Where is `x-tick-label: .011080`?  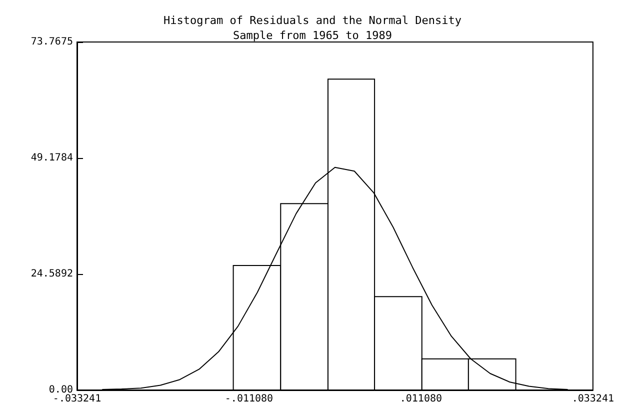 x-tick-label: .011080 is located at coordinates (421, 399).